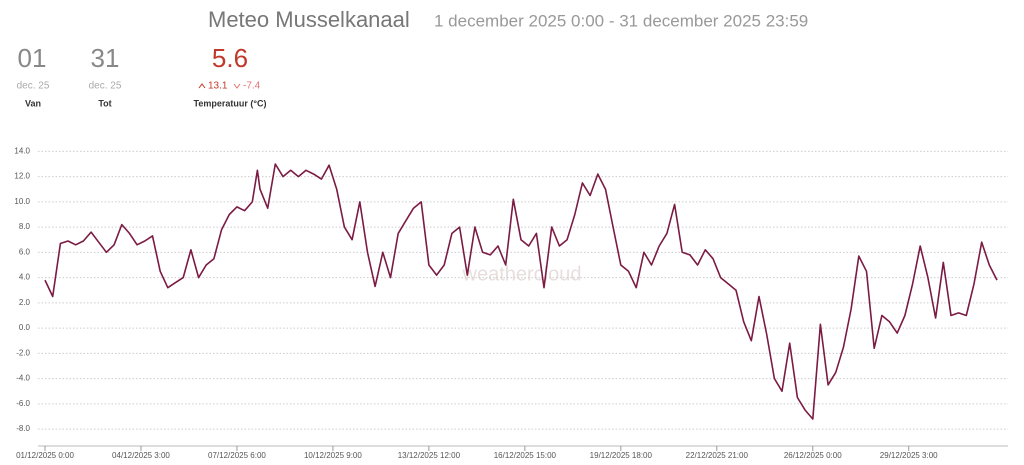 This screenshot has width=1024, height=465. I want to click on stat-value: 31, so click(105, 58).